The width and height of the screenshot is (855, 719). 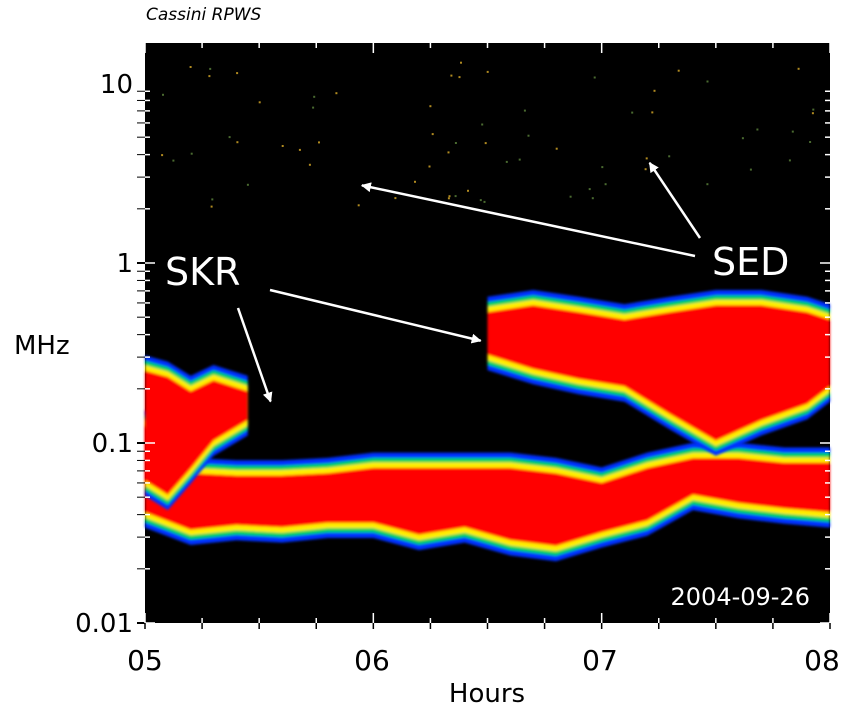 What do you see at coordinates (124, 264) in the screenshot?
I see `y-tick-label: 1` at bounding box center [124, 264].